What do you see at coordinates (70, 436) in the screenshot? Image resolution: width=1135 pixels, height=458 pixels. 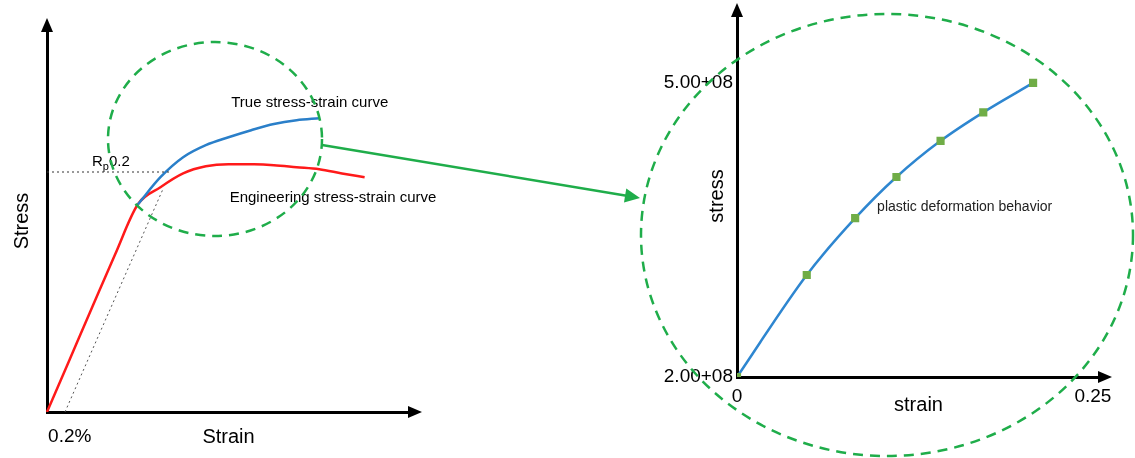 I see `text: 0.2%` at bounding box center [70, 436].